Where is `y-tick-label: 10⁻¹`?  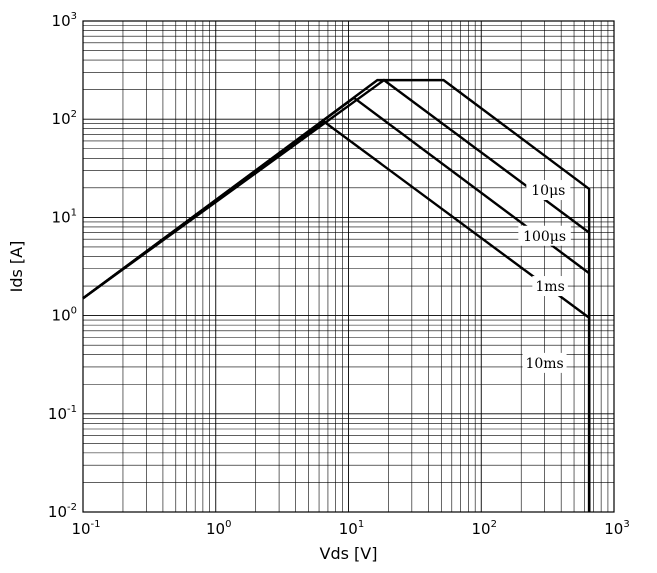 y-tick-label: 10⁻¹ is located at coordinates (62, 413).